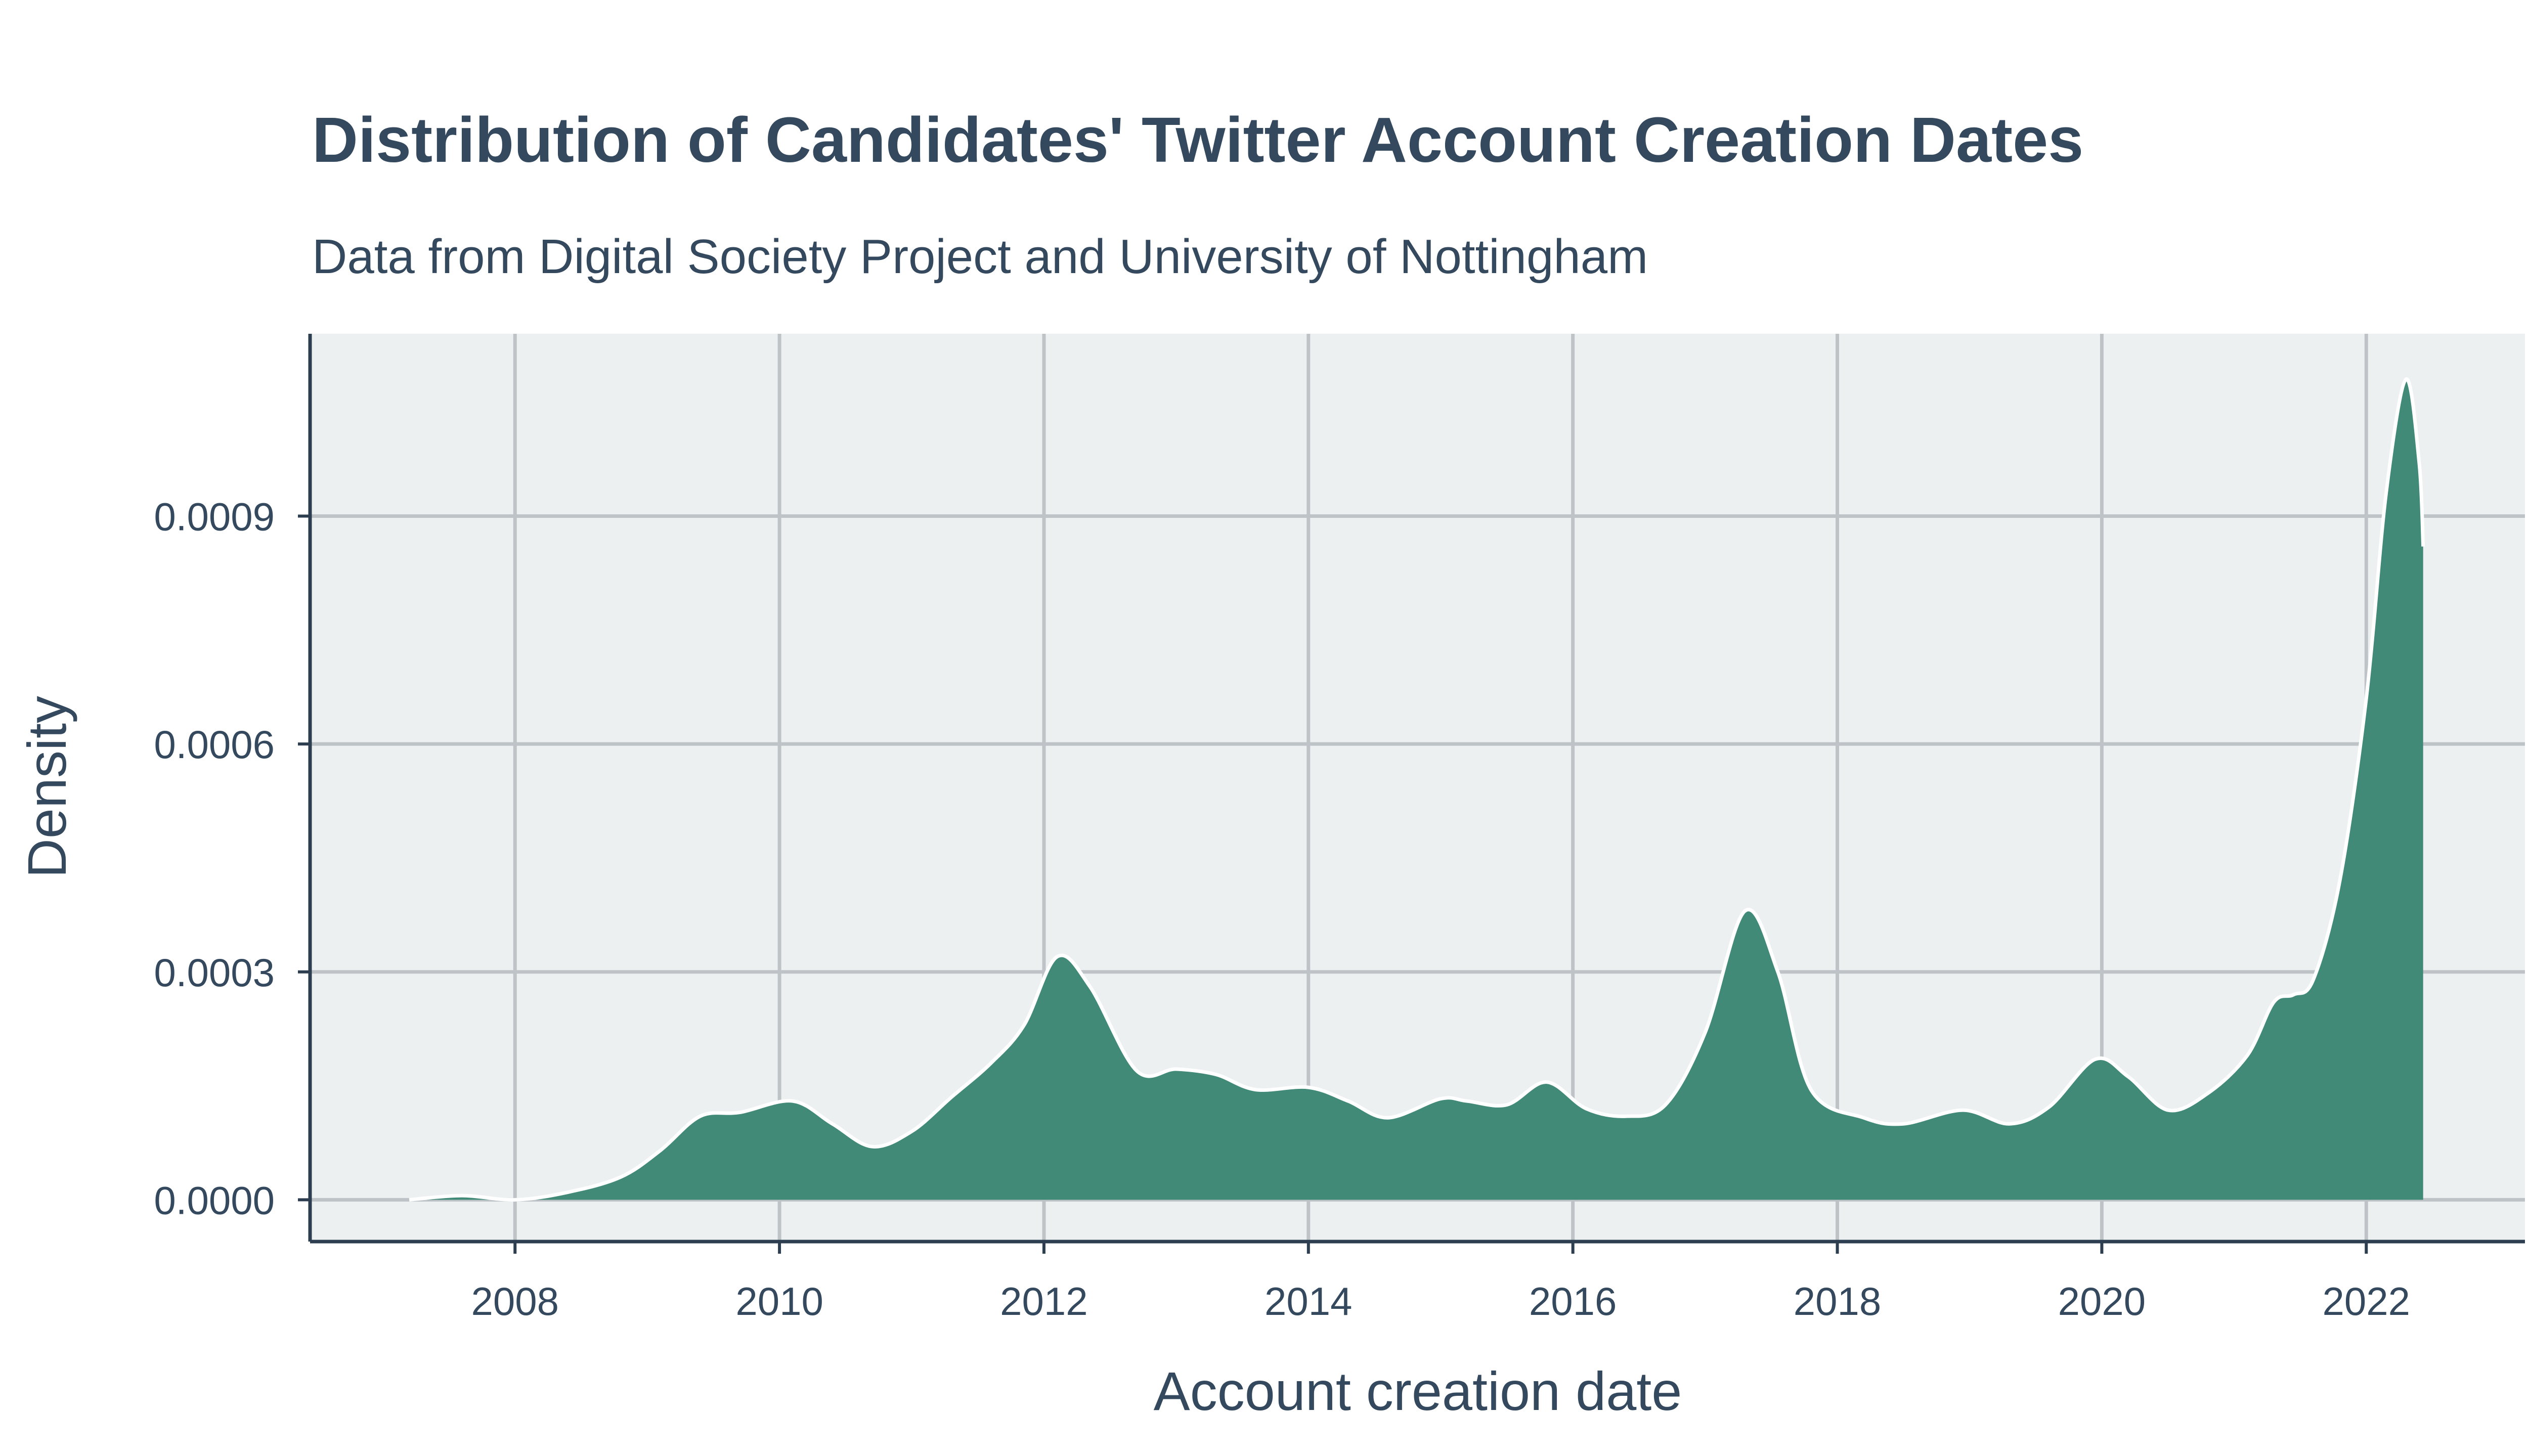 This screenshot has width=2529, height=1456. Describe the element at coordinates (2102, 1301) in the screenshot. I see `x-tick-label: 2020` at that location.